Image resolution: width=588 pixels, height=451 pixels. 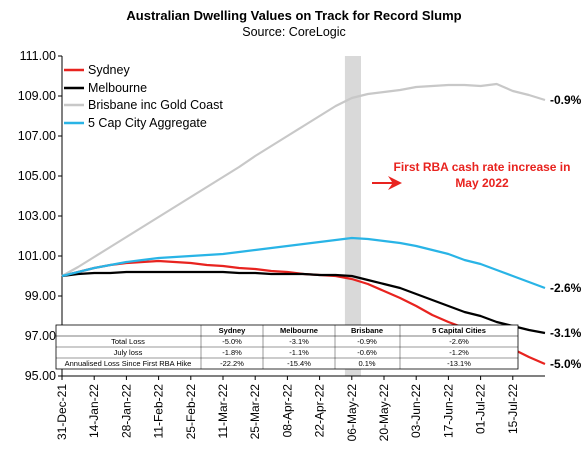 What do you see at coordinates (155, 105) in the screenshot?
I see `legend-label-brisbane: Brisbane inc Gold Coast` at bounding box center [155, 105].